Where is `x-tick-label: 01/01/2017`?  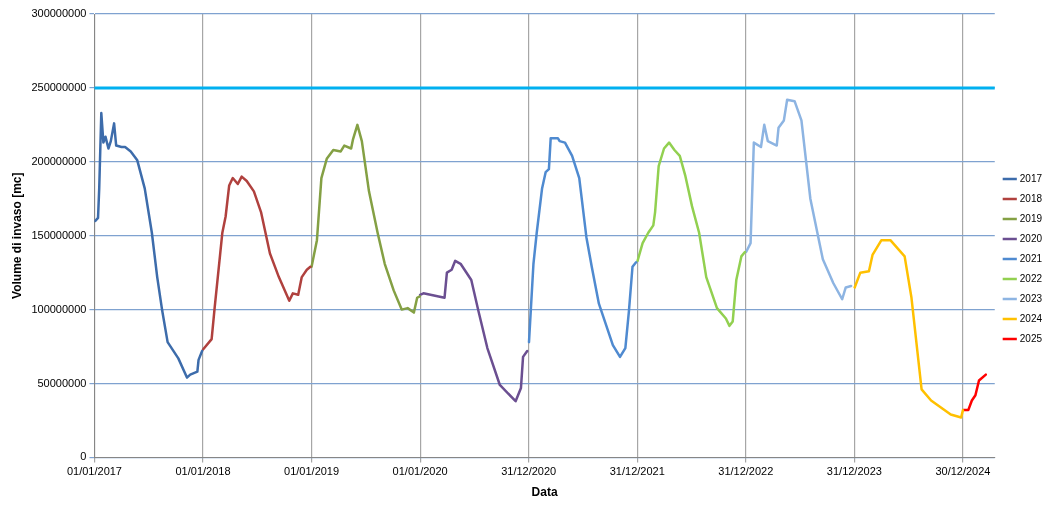
x-tick-label: 01/01/2017 is located at coordinates (94, 471).